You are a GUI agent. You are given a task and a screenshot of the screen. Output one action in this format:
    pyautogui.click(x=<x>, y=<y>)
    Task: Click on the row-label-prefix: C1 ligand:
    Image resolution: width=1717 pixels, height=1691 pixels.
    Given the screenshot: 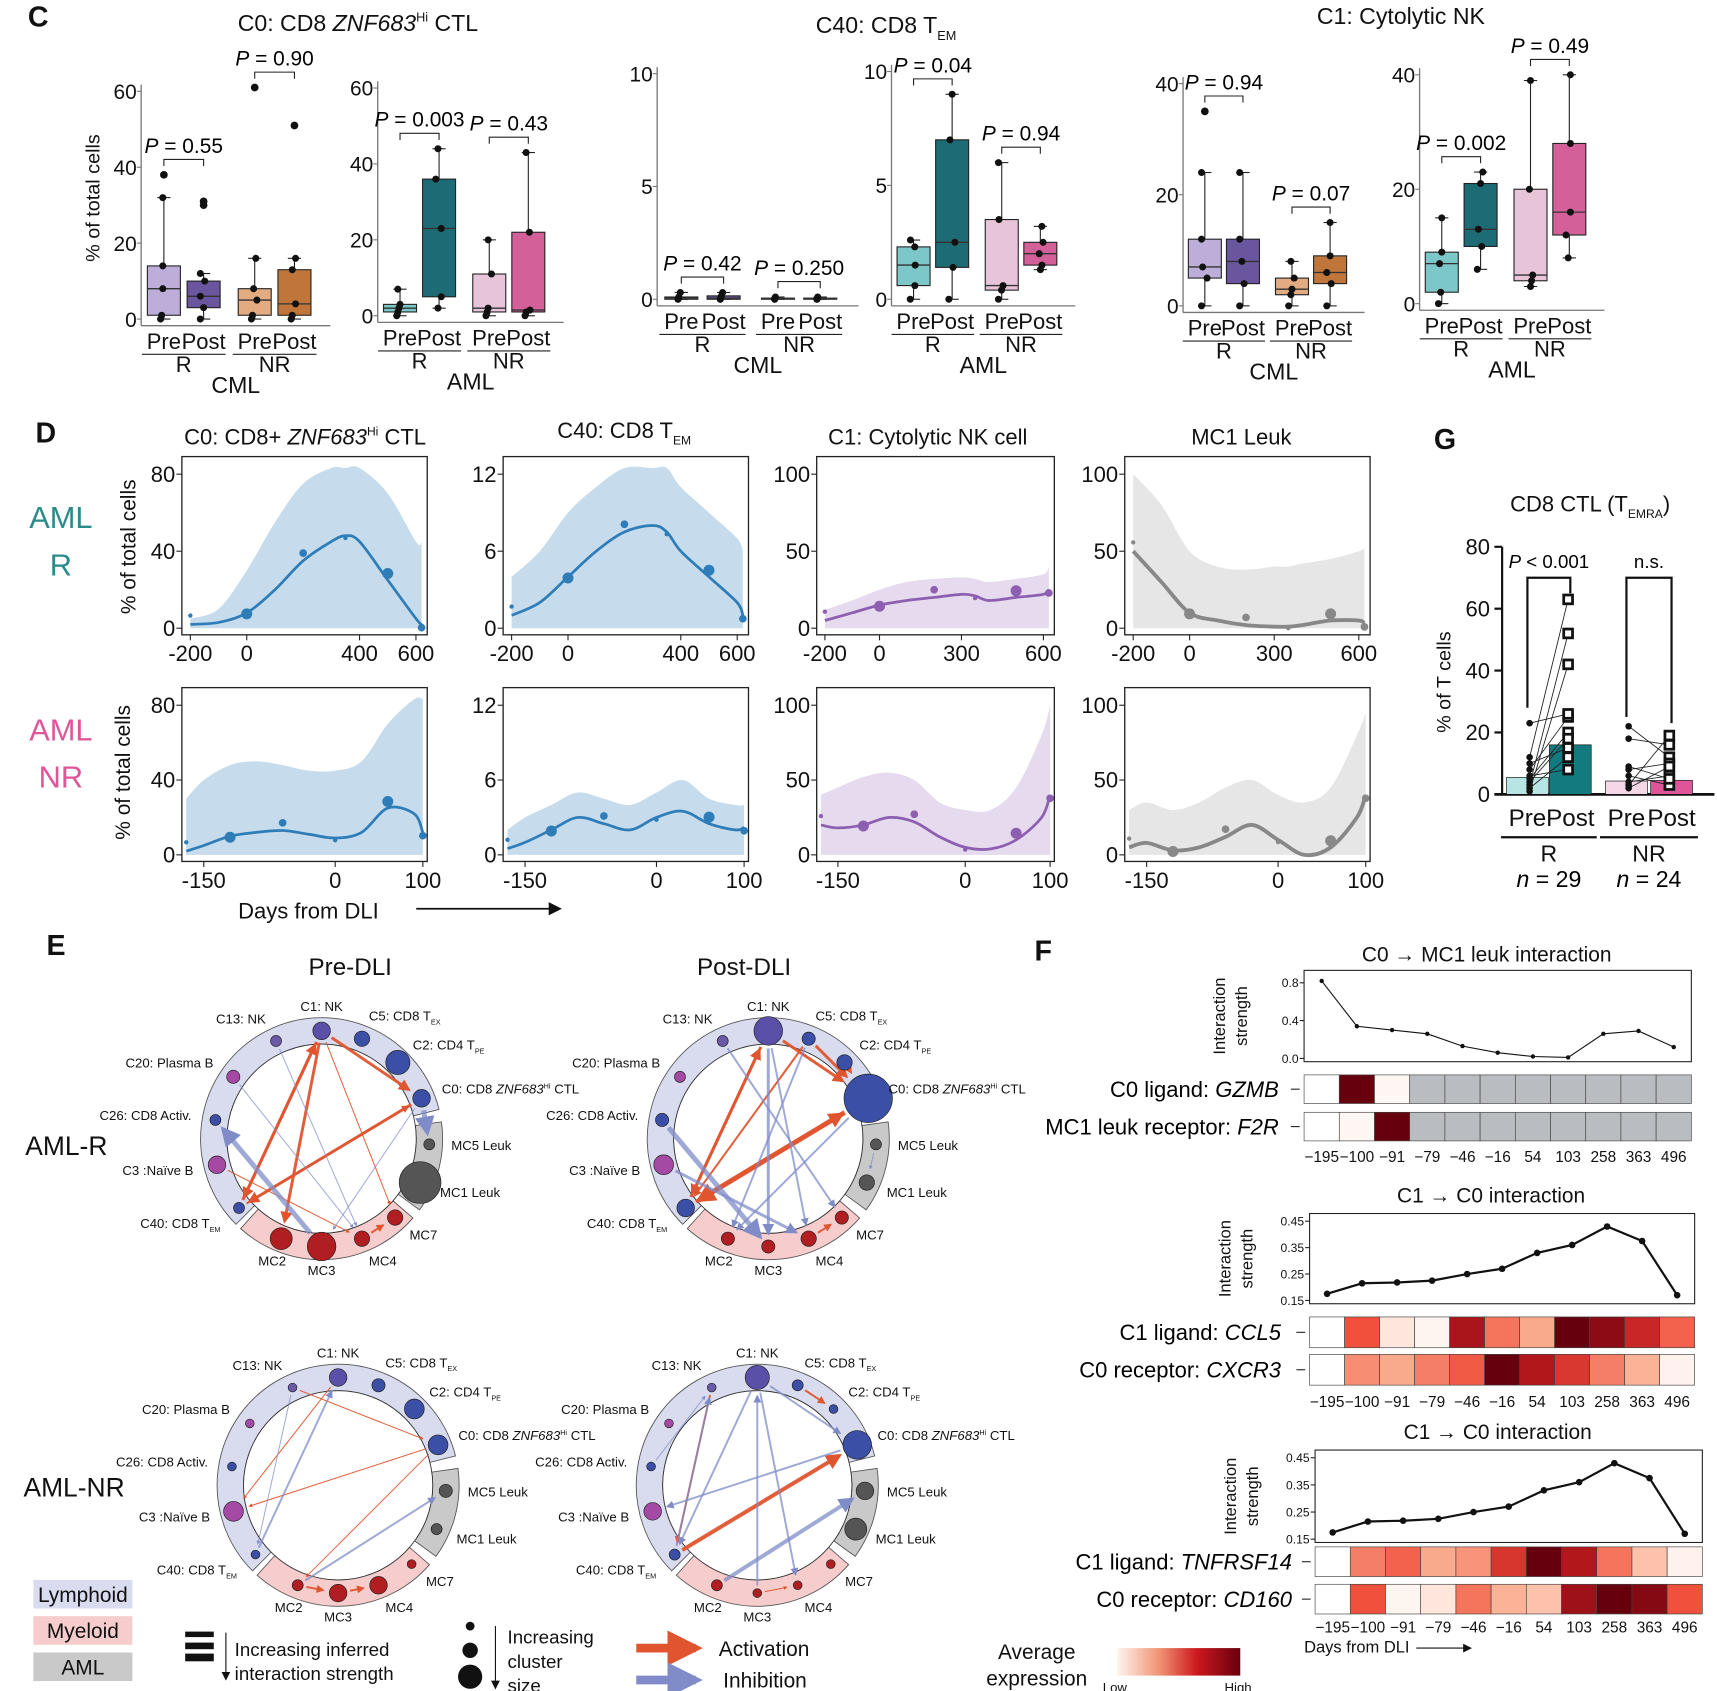 What is the action you would take?
    pyautogui.click(x=1172, y=1332)
    